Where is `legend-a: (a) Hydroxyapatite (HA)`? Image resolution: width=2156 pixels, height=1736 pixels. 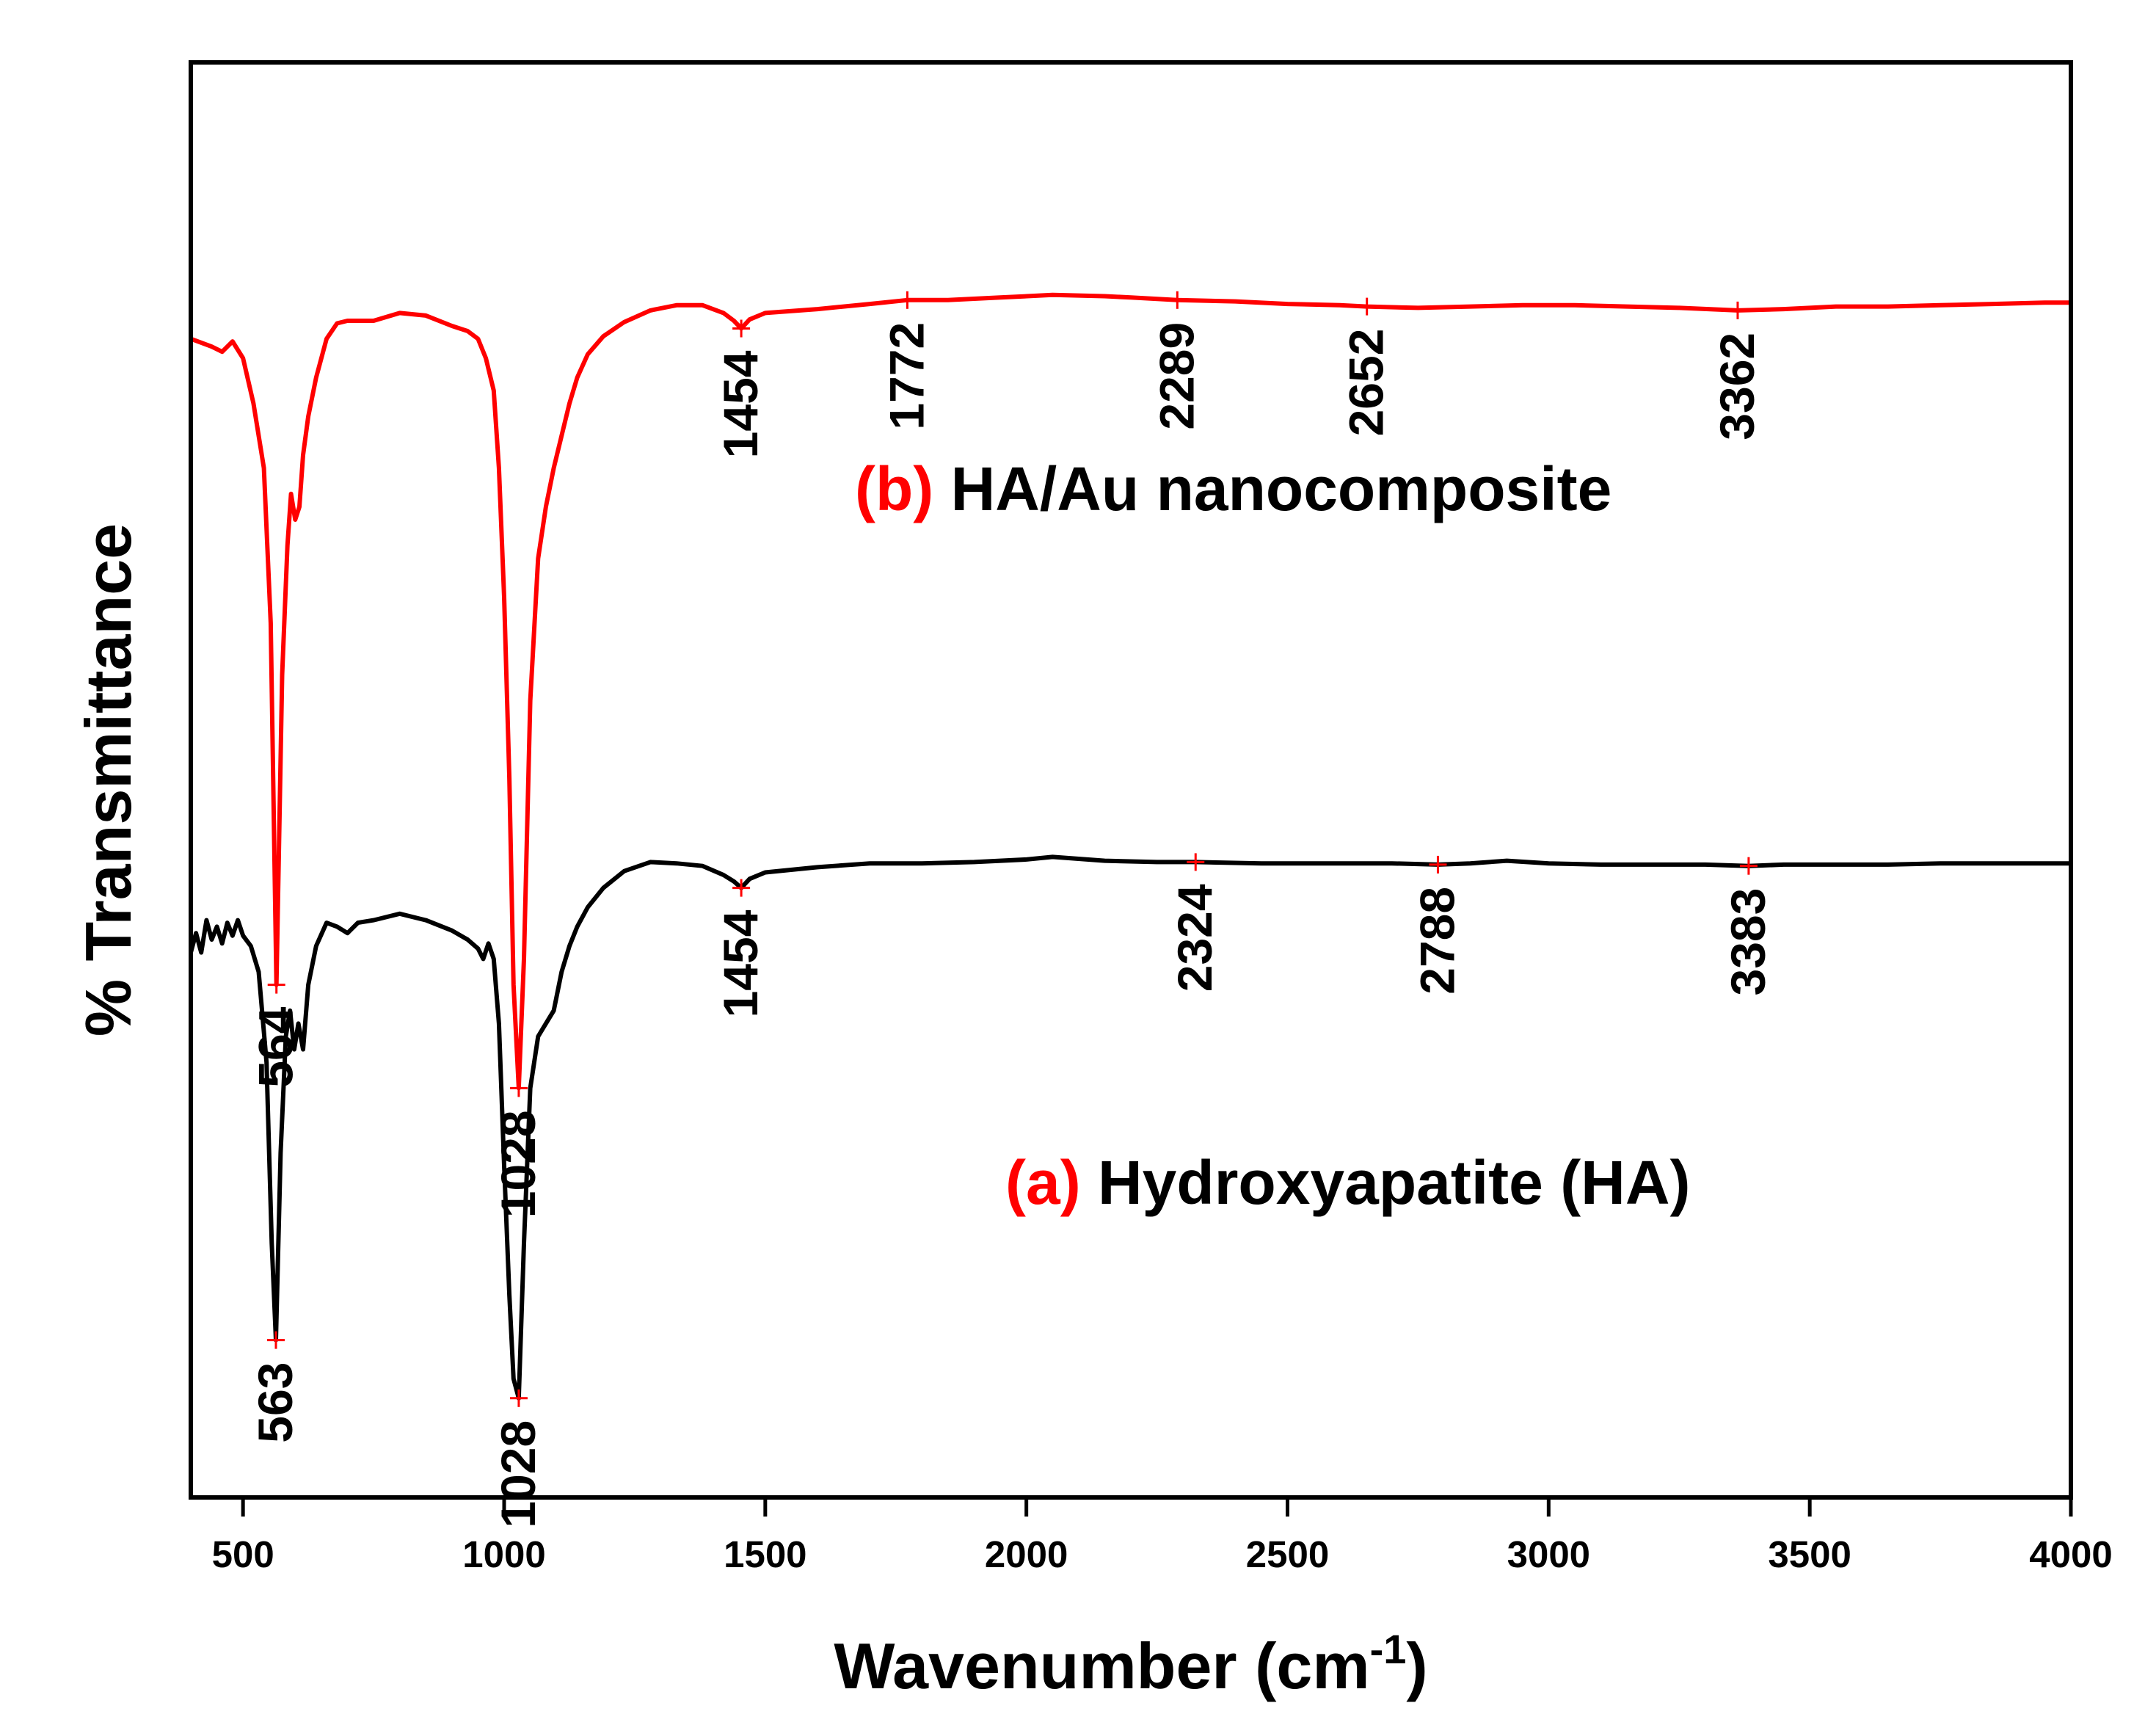
legend-a: (a) Hydroxyapatite (HA) is located at coordinates (1347, 1182).